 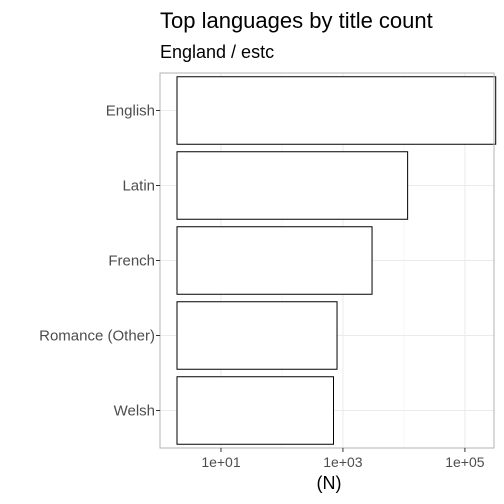 I want to click on y-tick-label: English, so click(x=130, y=111).